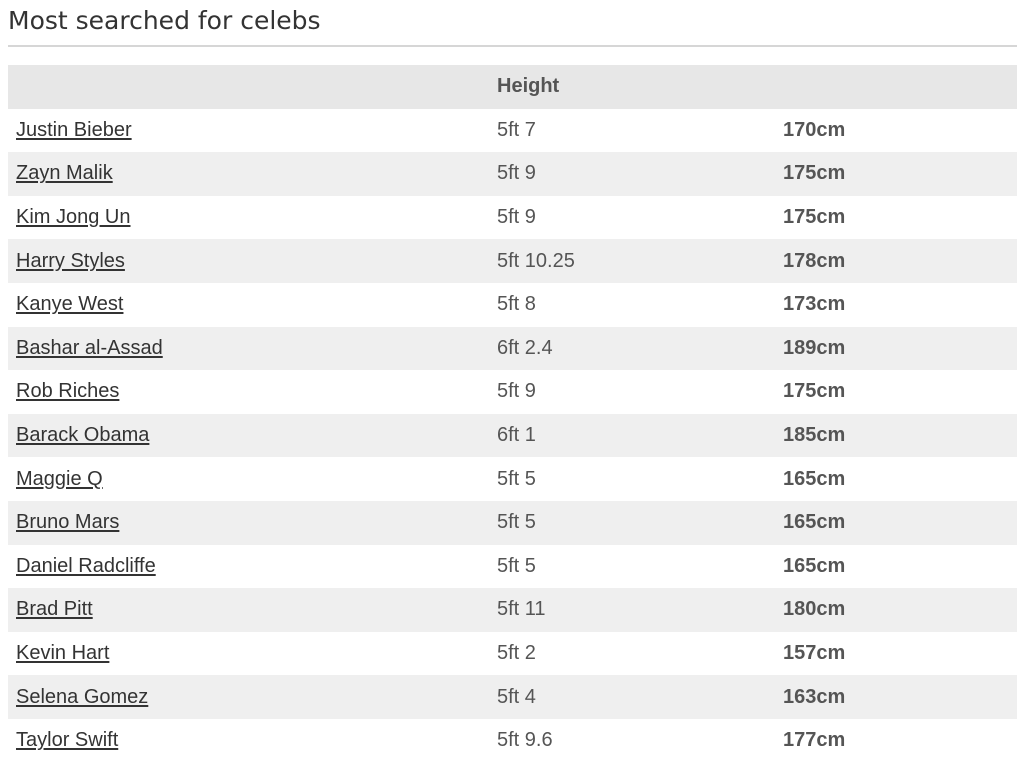 This screenshot has height=768, width=1024. What do you see at coordinates (248, 523) in the screenshot?
I see `name-cell: Bruno Mars` at bounding box center [248, 523].